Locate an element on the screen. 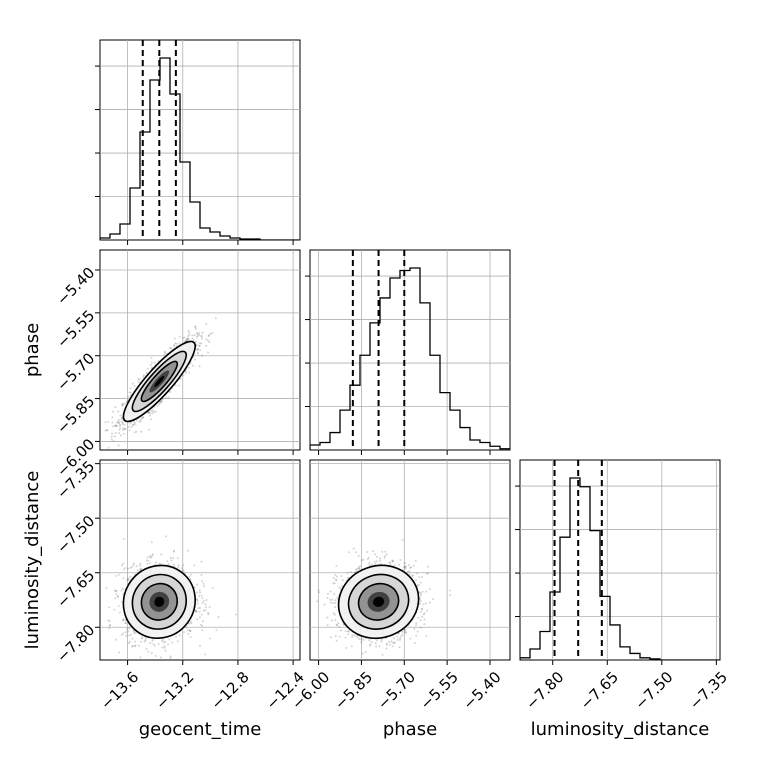  histogram-step-line is located at coordinates (410, 358).